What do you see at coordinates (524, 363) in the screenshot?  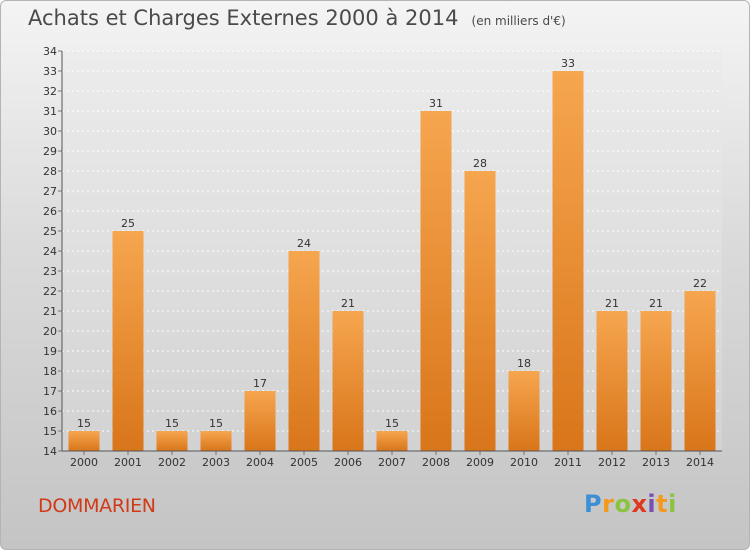 I see `bar-value-label: 18` at bounding box center [524, 363].